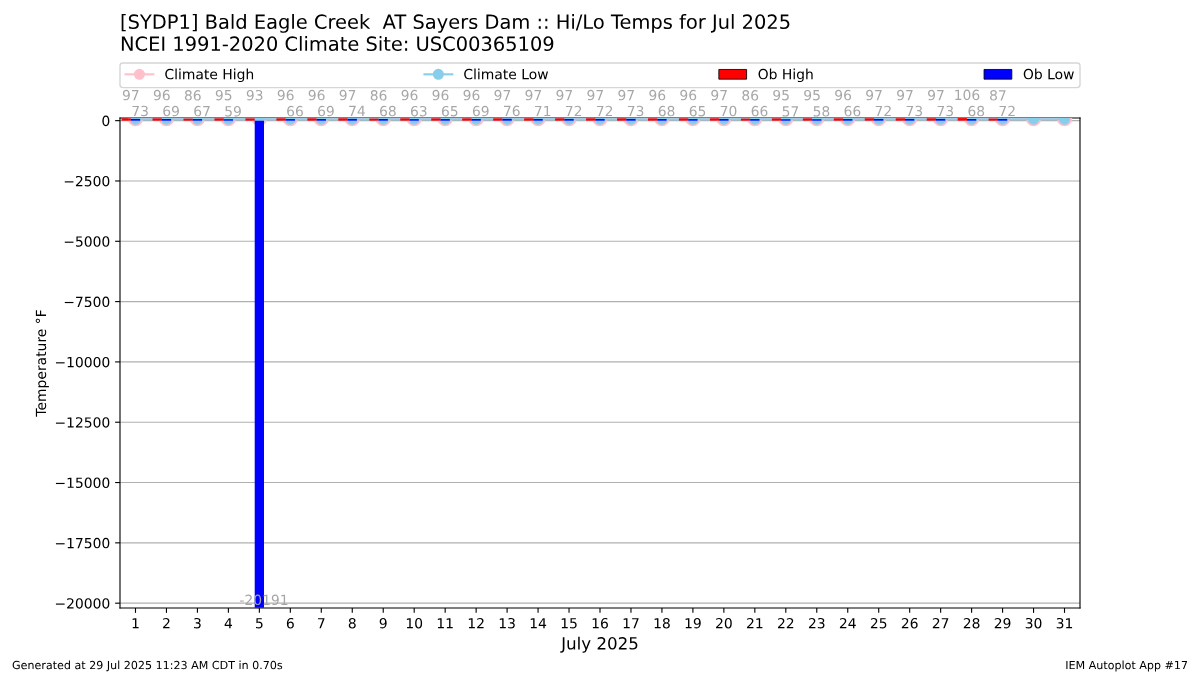  What do you see at coordinates (785, 623) in the screenshot?
I see `x-tick-label: 22` at bounding box center [785, 623].